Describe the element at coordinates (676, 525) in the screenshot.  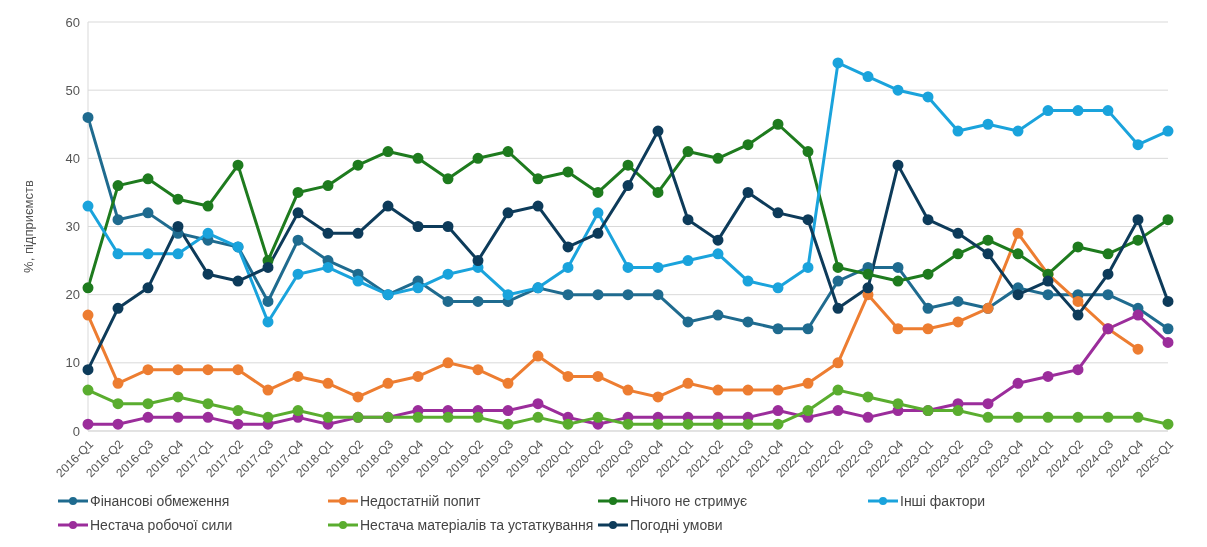
I see `legend-label: Погодні умови` at that location.